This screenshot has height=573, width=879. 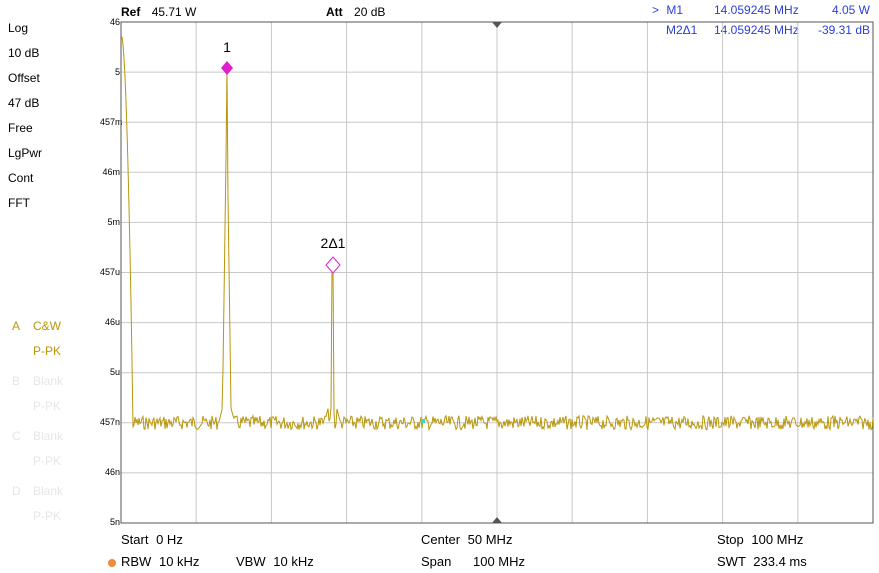 What do you see at coordinates (16, 491) in the screenshot?
I see `trace-d-id: D` at bounding box center [16, 491].